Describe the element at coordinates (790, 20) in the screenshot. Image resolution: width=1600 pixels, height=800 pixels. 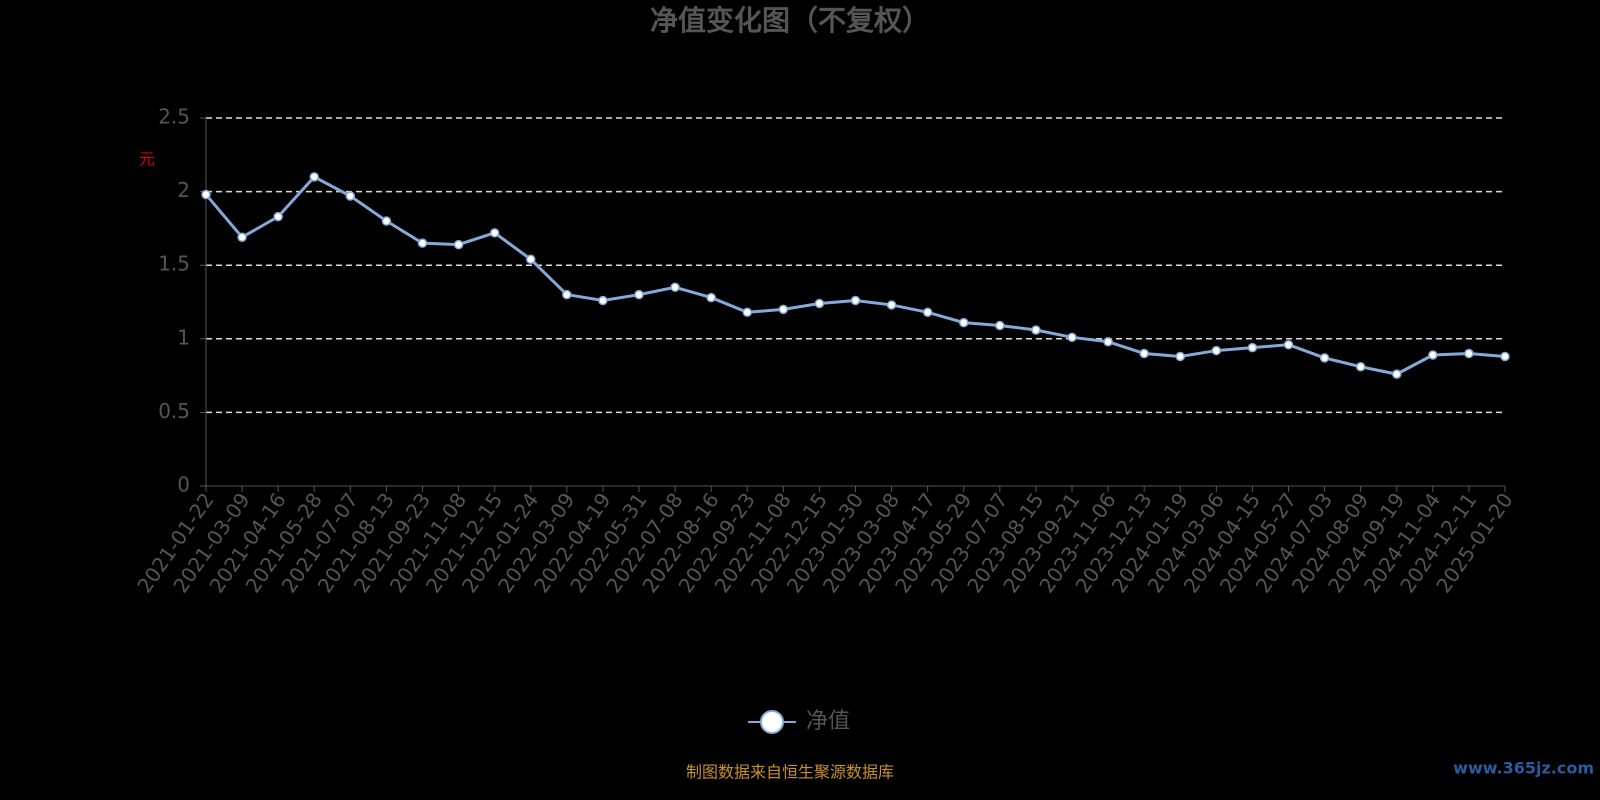
I see `chart-title: 净值变化图（不复权）` at that location.